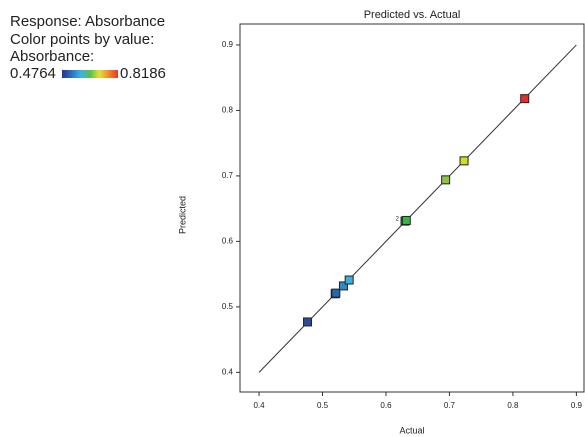  What do you see at coordinates (398, 220) in the screenshot?
I see `annotation: 2` at bounding box center [398, 220].